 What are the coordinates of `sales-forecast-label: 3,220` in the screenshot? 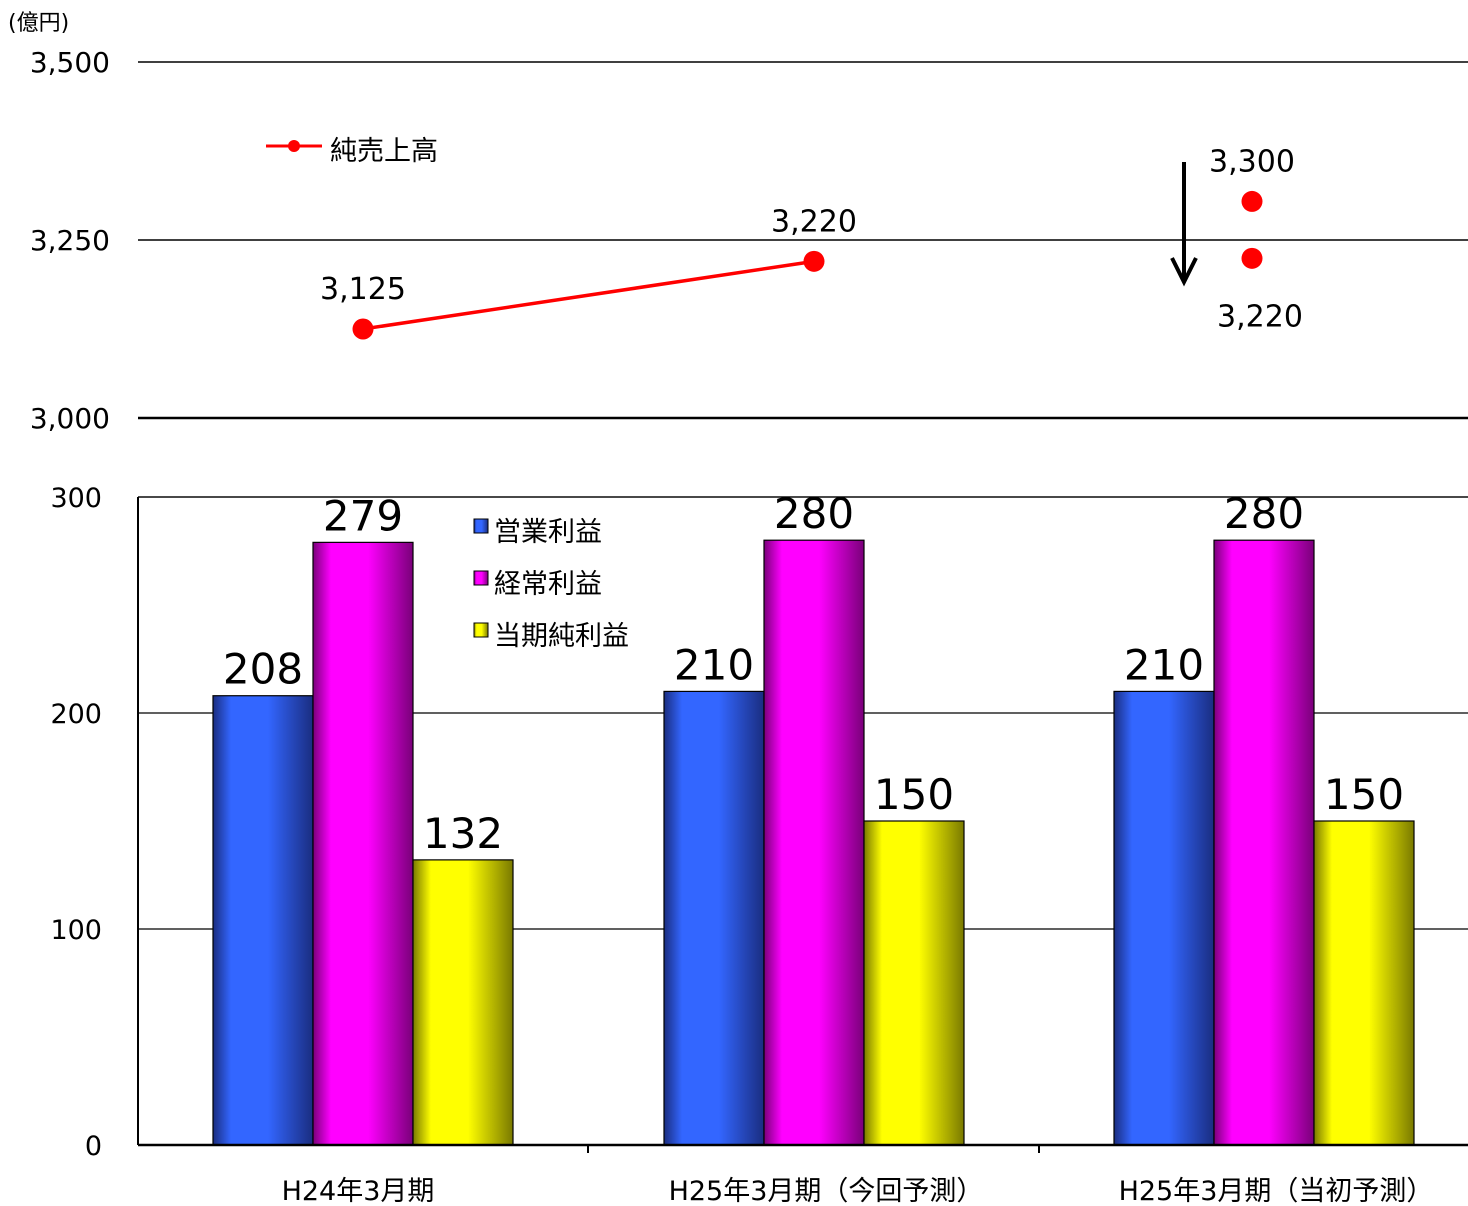 It's located at (1260, 316).